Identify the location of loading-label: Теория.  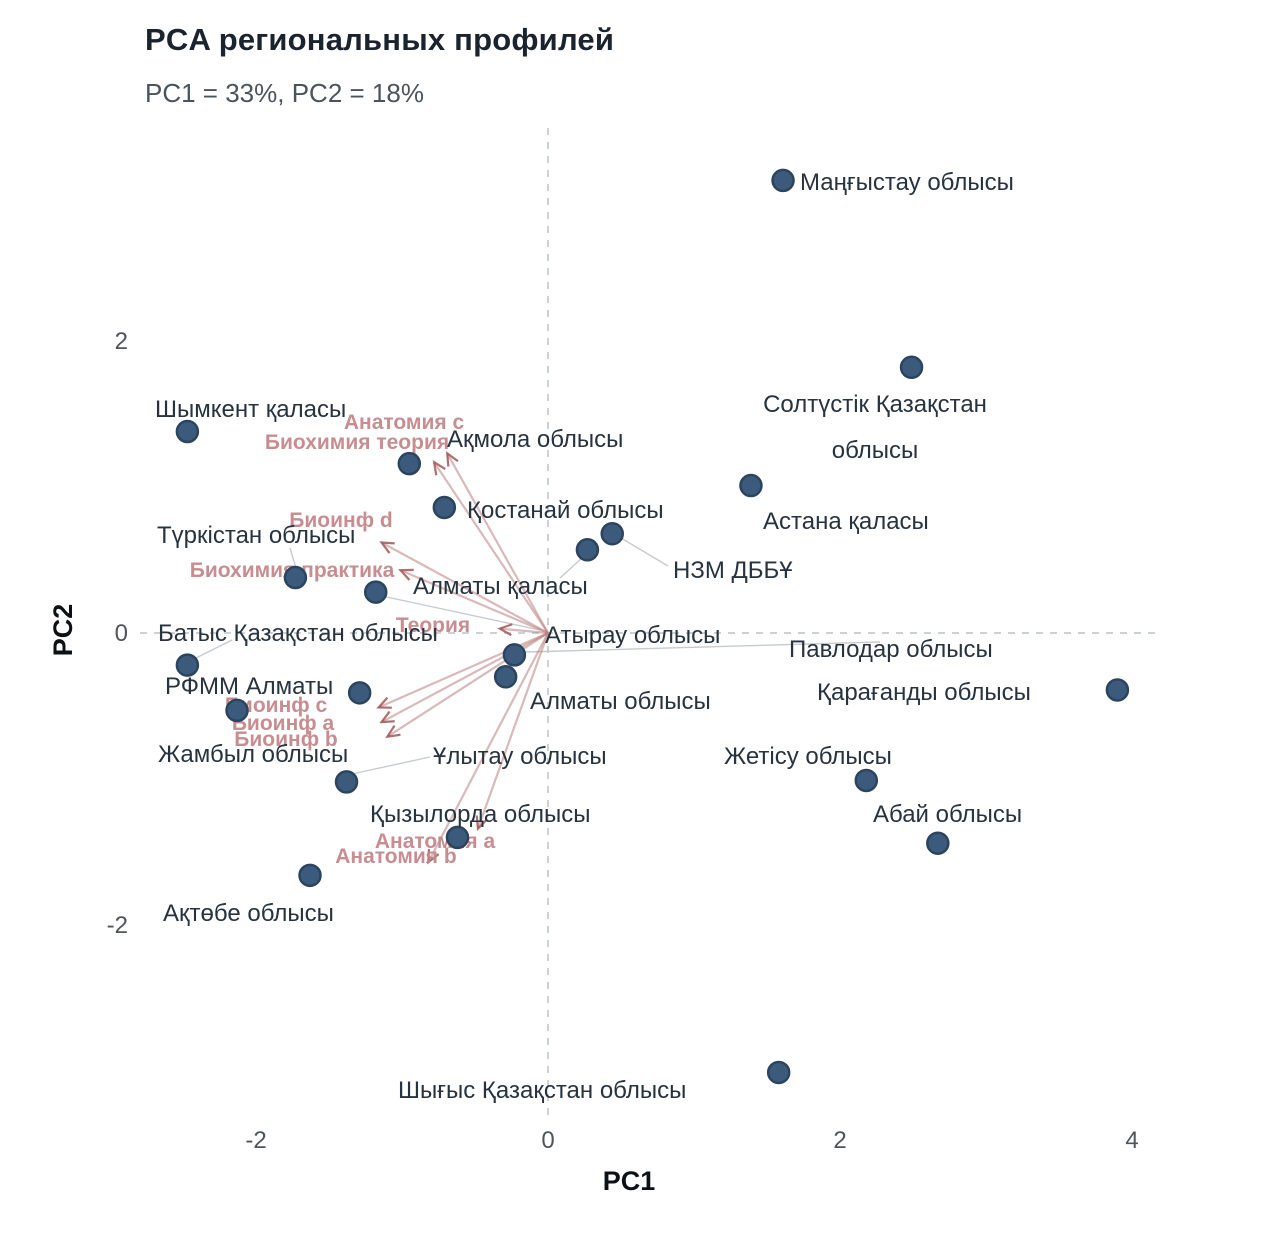
(433, 625).